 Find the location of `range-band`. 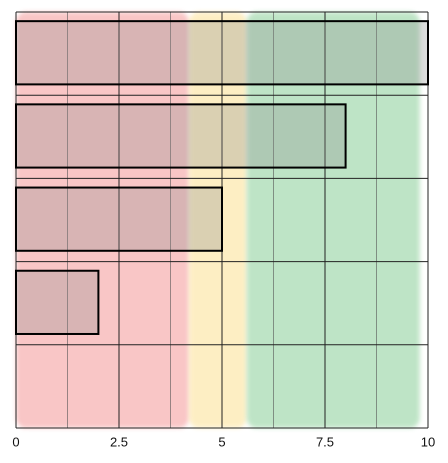

range-band is located at coordinates (218, 220).